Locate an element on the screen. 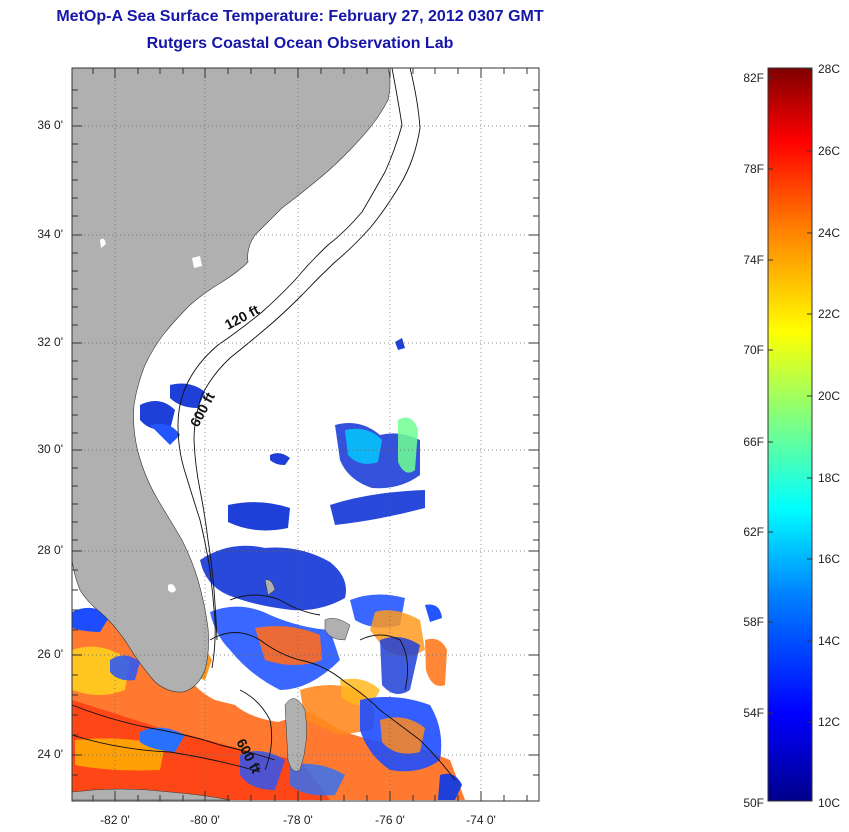  map-subtitle: Rutgers Coastal Ocean Observation Lab is located at coordinates (300, 43).